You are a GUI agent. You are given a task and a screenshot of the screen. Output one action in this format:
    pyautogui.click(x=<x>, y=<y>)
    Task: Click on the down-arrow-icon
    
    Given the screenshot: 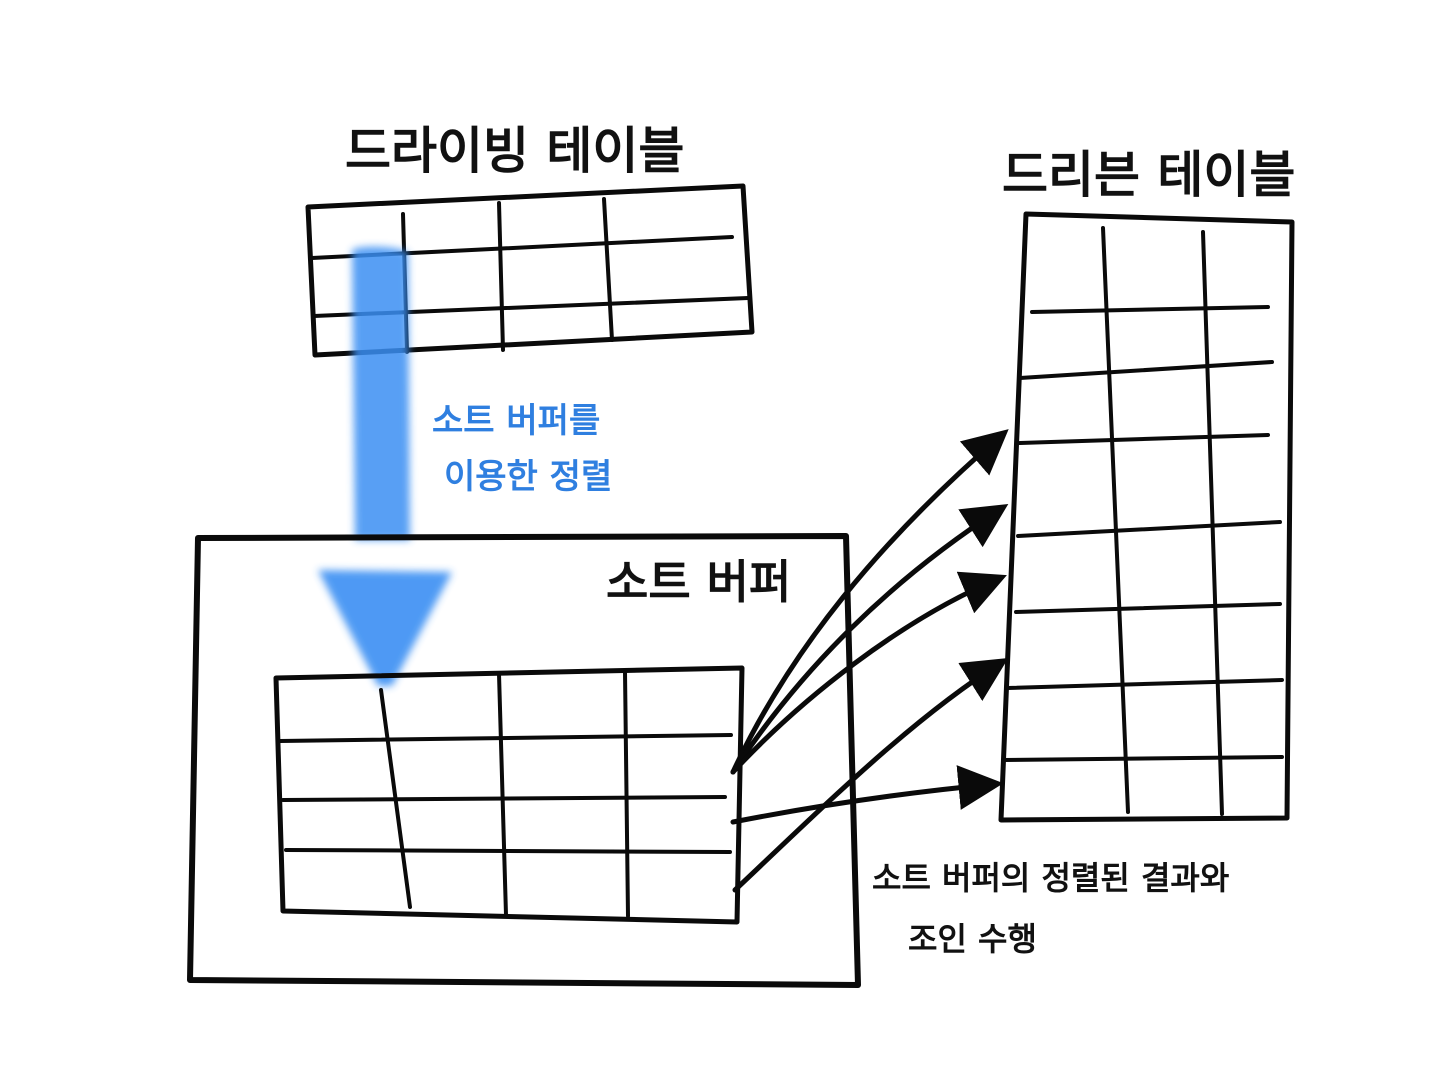 What is the action you would take?
    pyautogui.click(x=385, y=466)
    